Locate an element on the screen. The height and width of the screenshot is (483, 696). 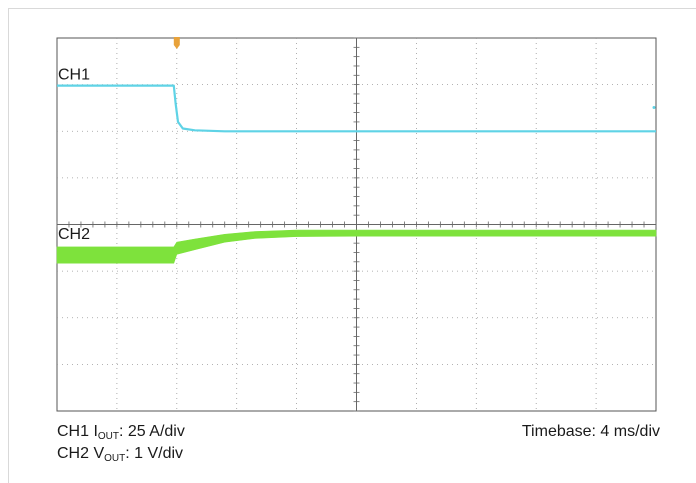
markers is located at coordinates (176, 43).